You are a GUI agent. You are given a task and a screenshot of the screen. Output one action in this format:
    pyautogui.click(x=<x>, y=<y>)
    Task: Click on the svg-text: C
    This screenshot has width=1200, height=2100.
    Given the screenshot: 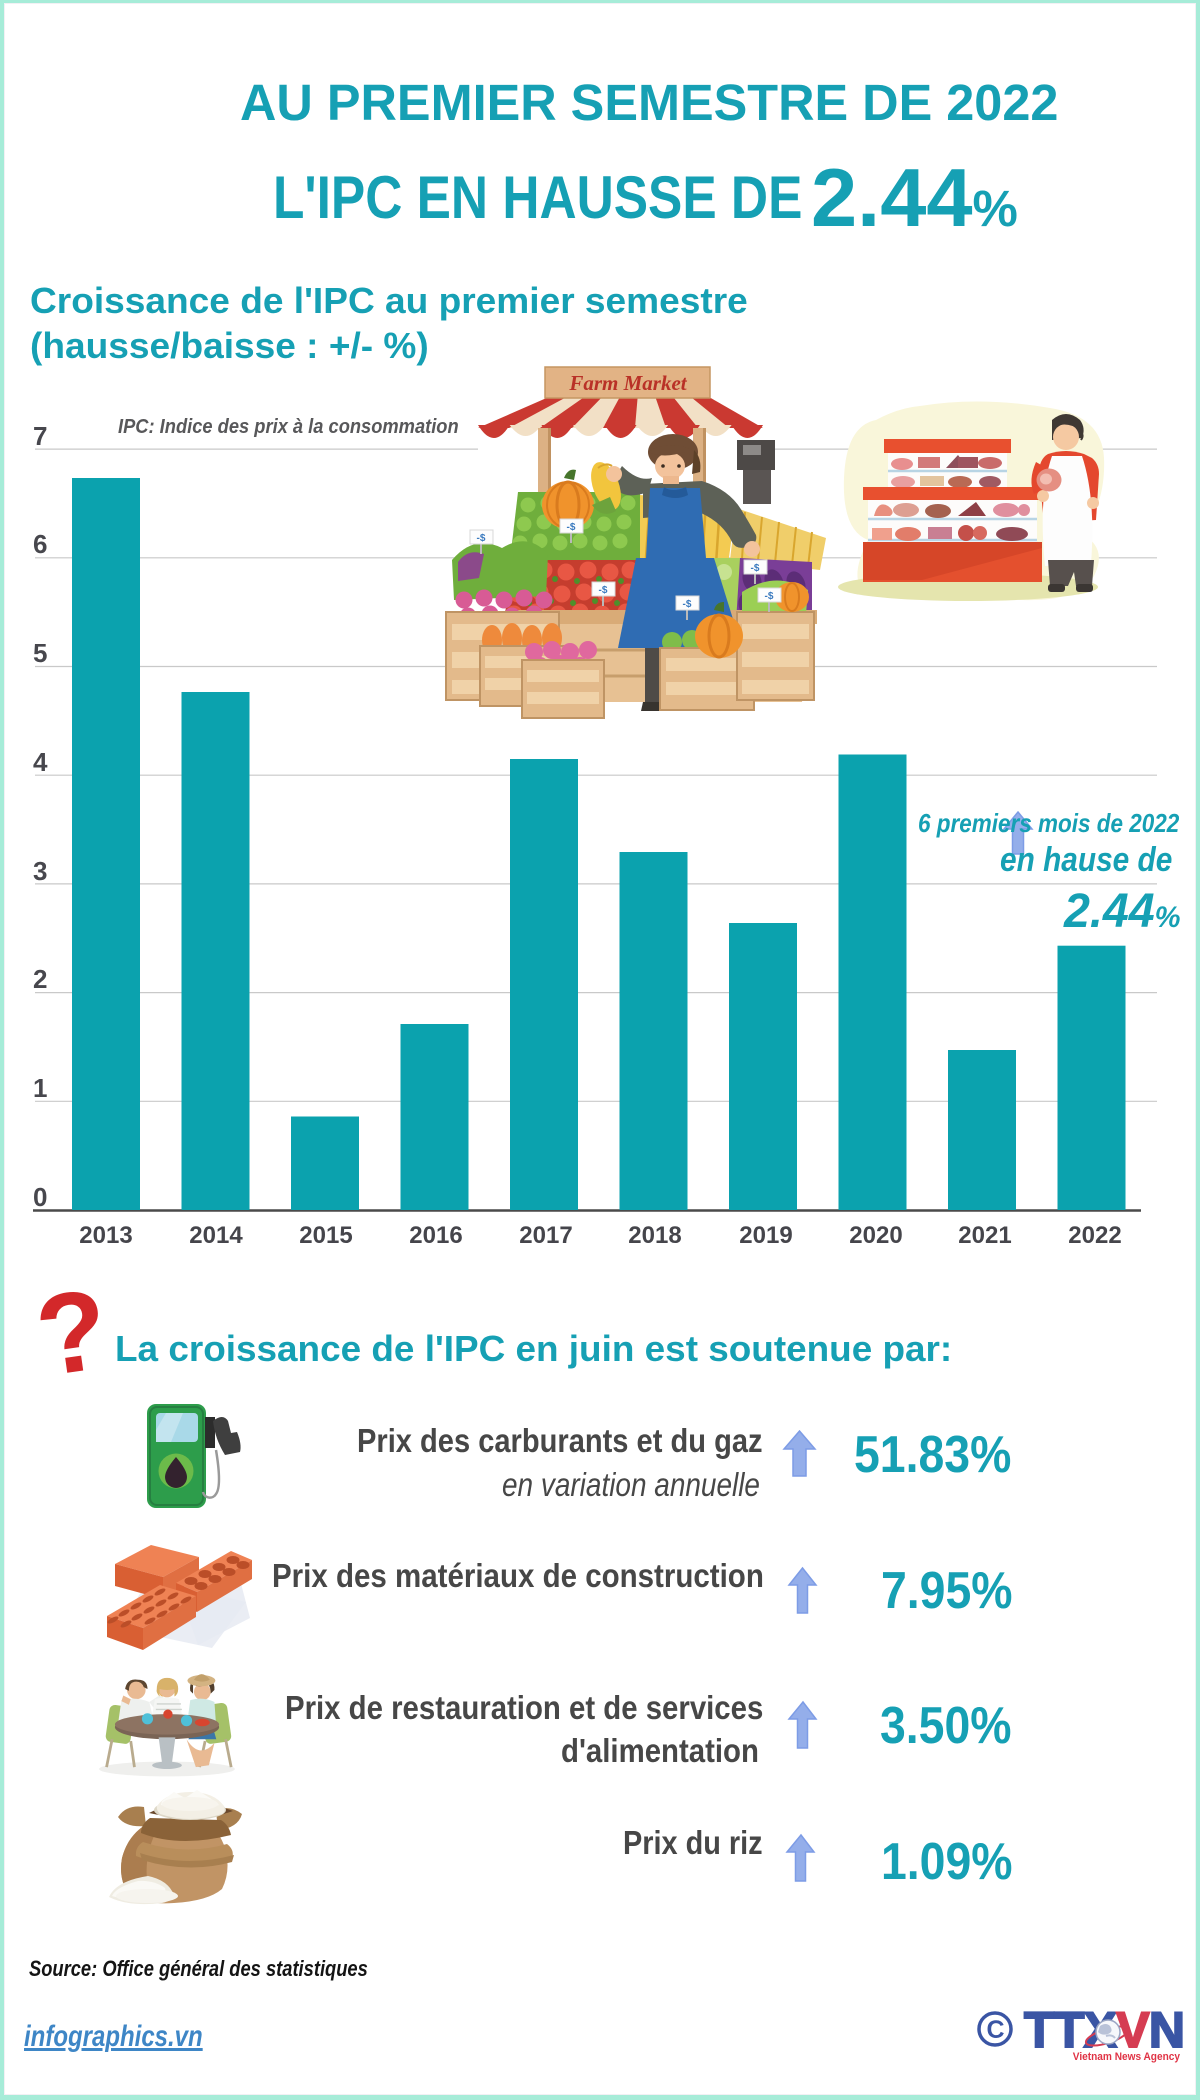 What is the action you would take?
    pyautogui.click(x=995, y=2030)
    